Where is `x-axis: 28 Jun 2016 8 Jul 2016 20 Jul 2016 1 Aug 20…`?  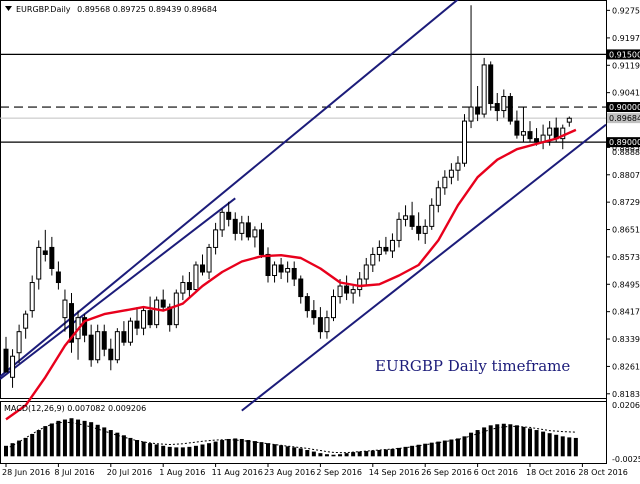
x-axis: 28 Jun 2016 8 Jul 2016 20 Jul 2016 1 Aug 20… is located at coordinates (315, 470).